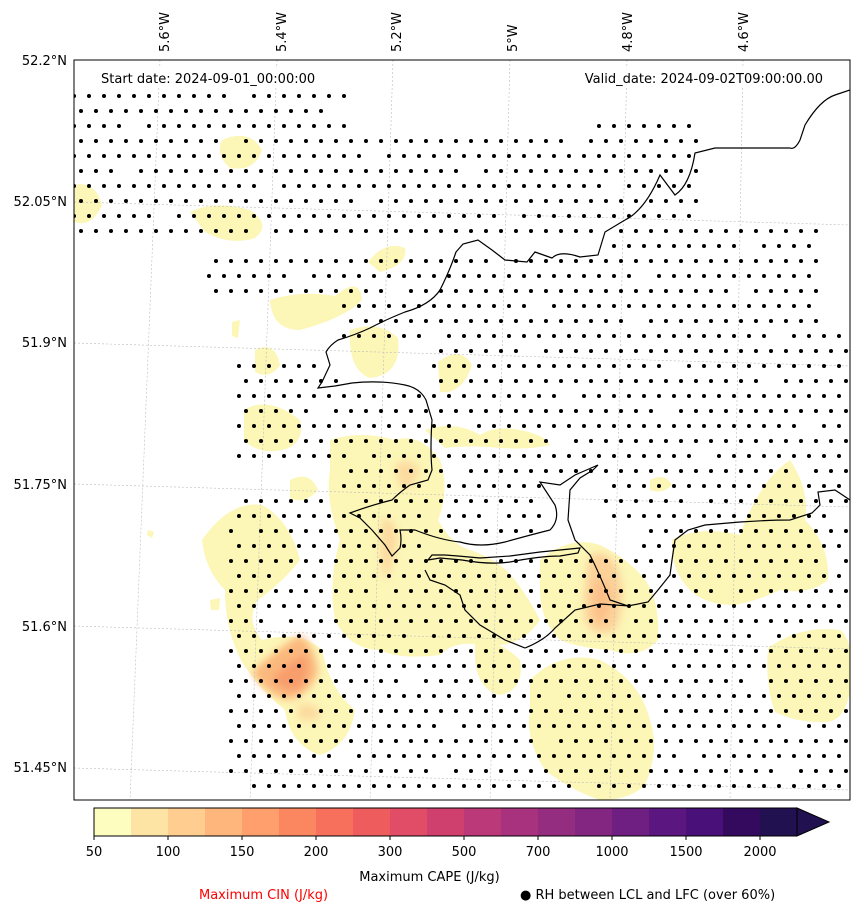  What do you see at coordinates (208, 79) in the screenshot?
I see `start-date-label: Start date: 2024-09-01_00:00:00` at bounding box center [208, 79].